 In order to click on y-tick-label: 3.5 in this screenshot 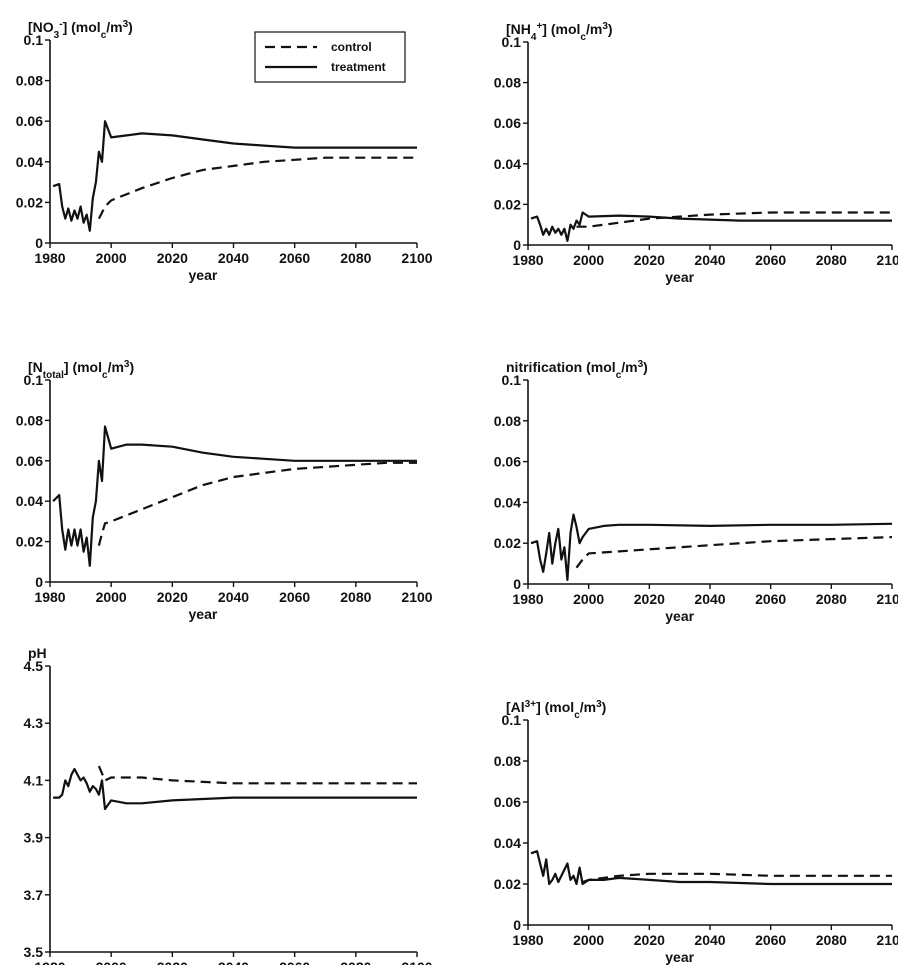, I will do `click(34, 952)`.